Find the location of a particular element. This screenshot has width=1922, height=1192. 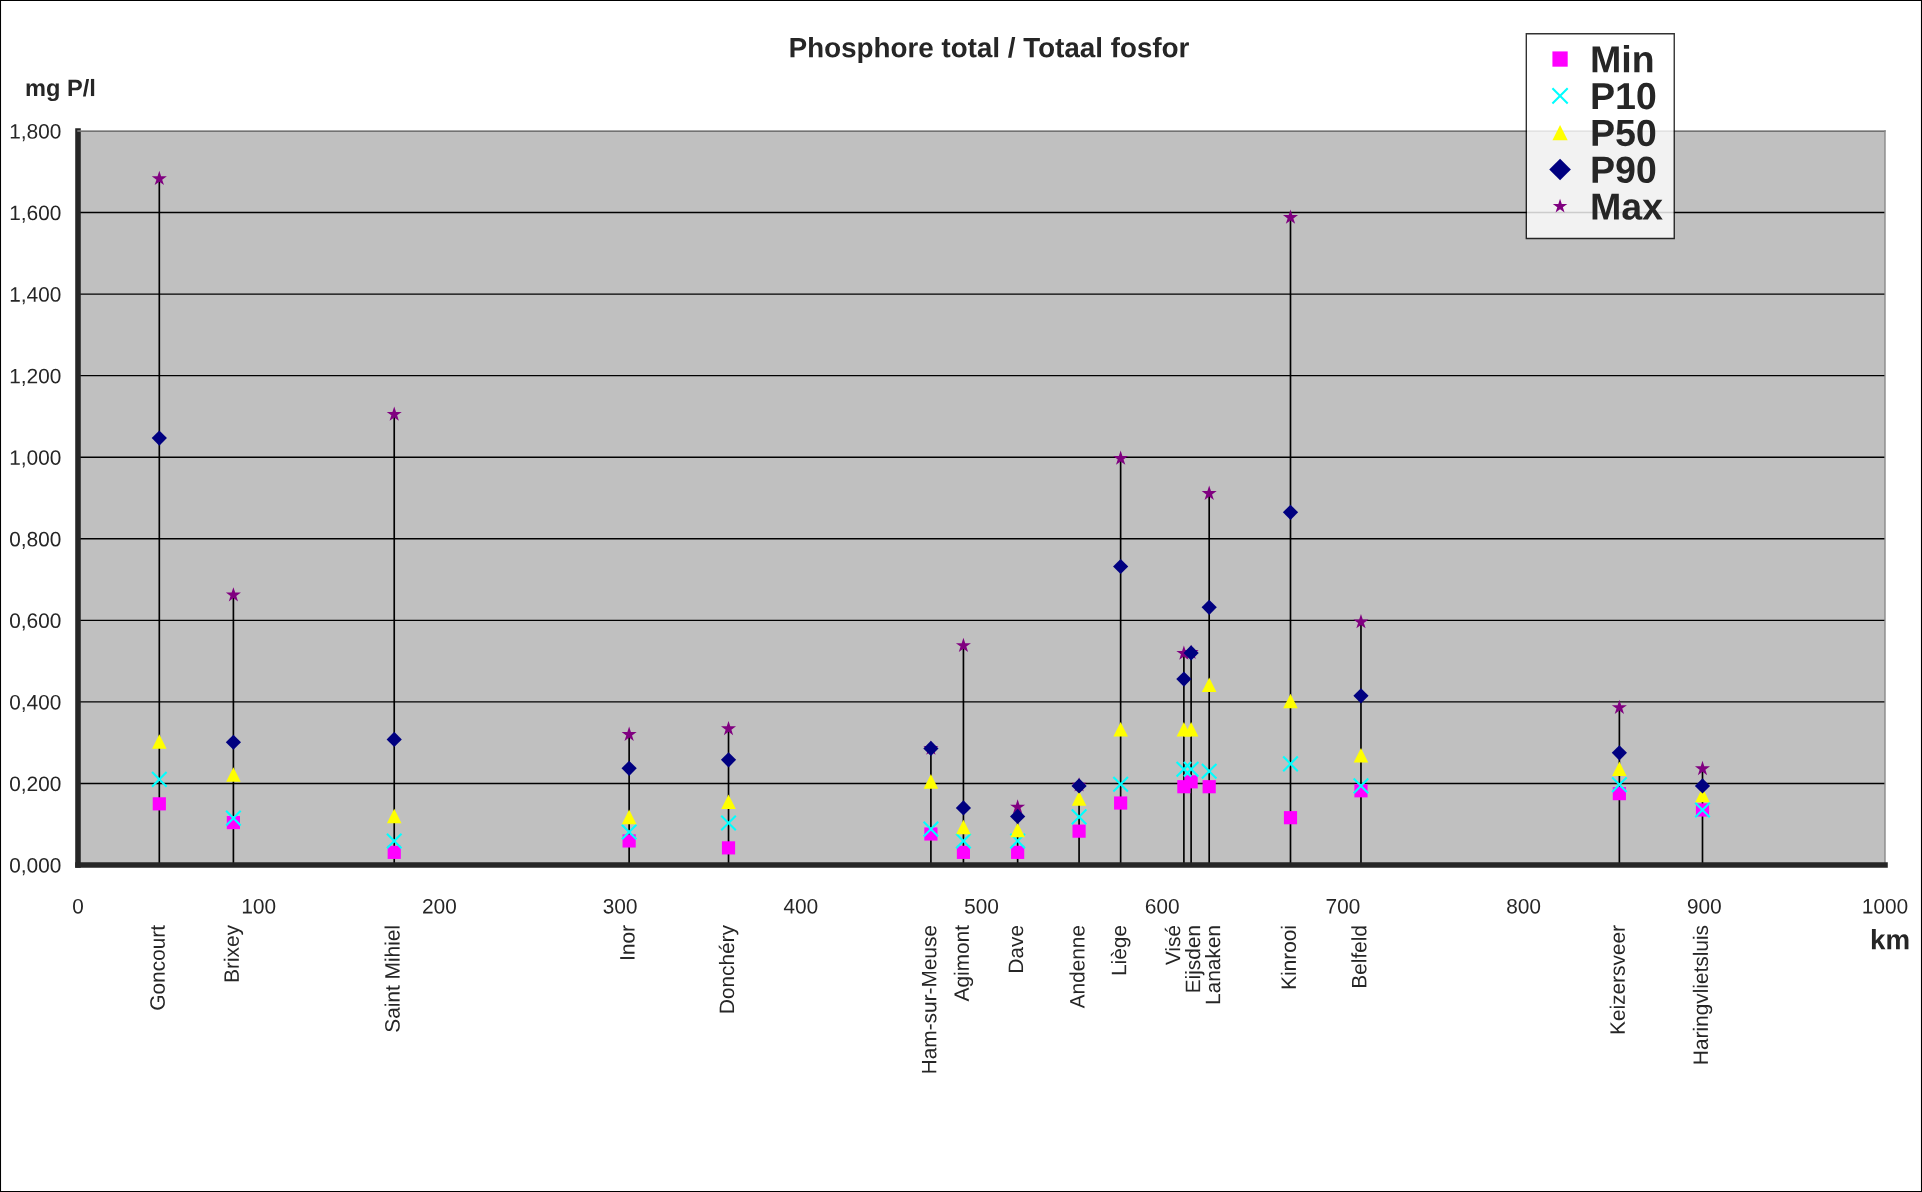

x-tick-label: 500 is located at coordinates (981, 906).